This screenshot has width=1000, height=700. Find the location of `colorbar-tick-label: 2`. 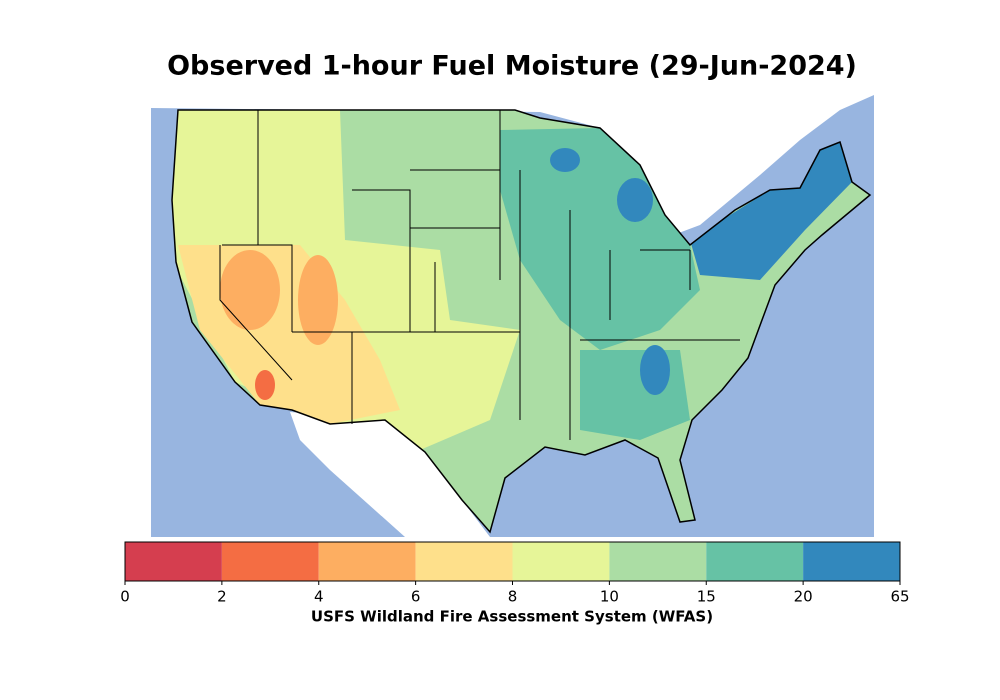

colorbar-tick-label: 2 is located at coordinates (222, 597).